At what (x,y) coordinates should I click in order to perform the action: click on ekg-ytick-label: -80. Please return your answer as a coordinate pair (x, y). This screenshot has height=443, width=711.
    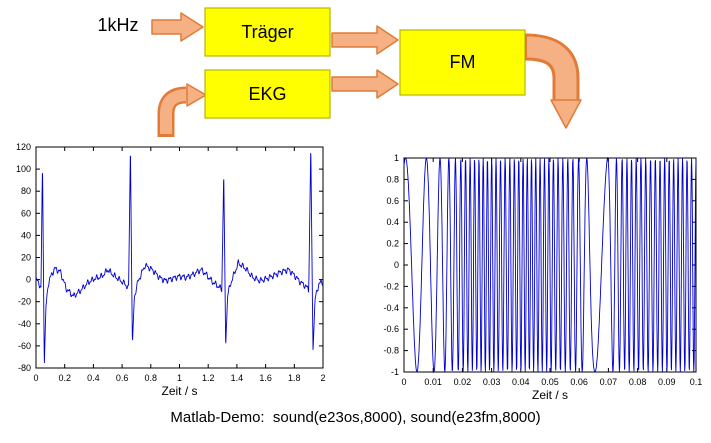
    Looking at the image, I should click on (24, 368).